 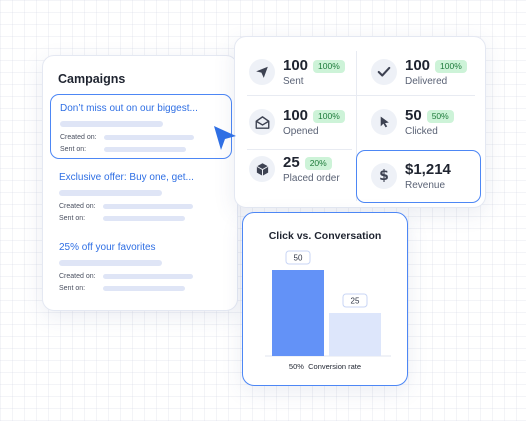 I want to click on campaign-name: 25% off your favorites, so click(x=107, y=247).